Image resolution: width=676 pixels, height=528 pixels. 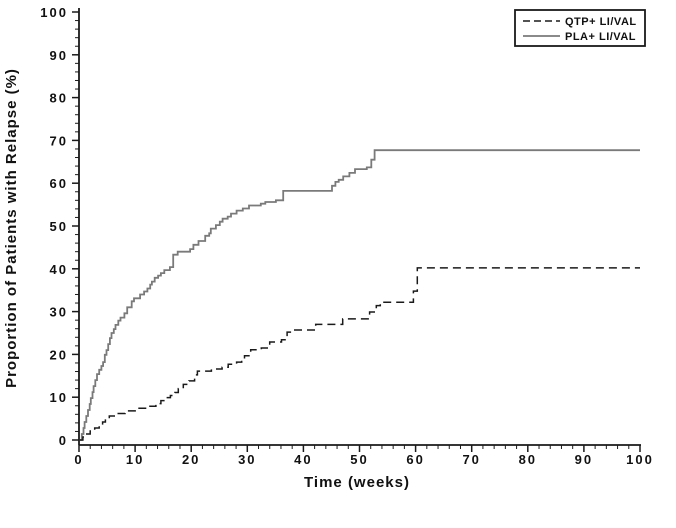 What do you see at coordinates (415, 459) in the screenshot?
I see `x-tick-label: 60` at bounding box center [415, 459].